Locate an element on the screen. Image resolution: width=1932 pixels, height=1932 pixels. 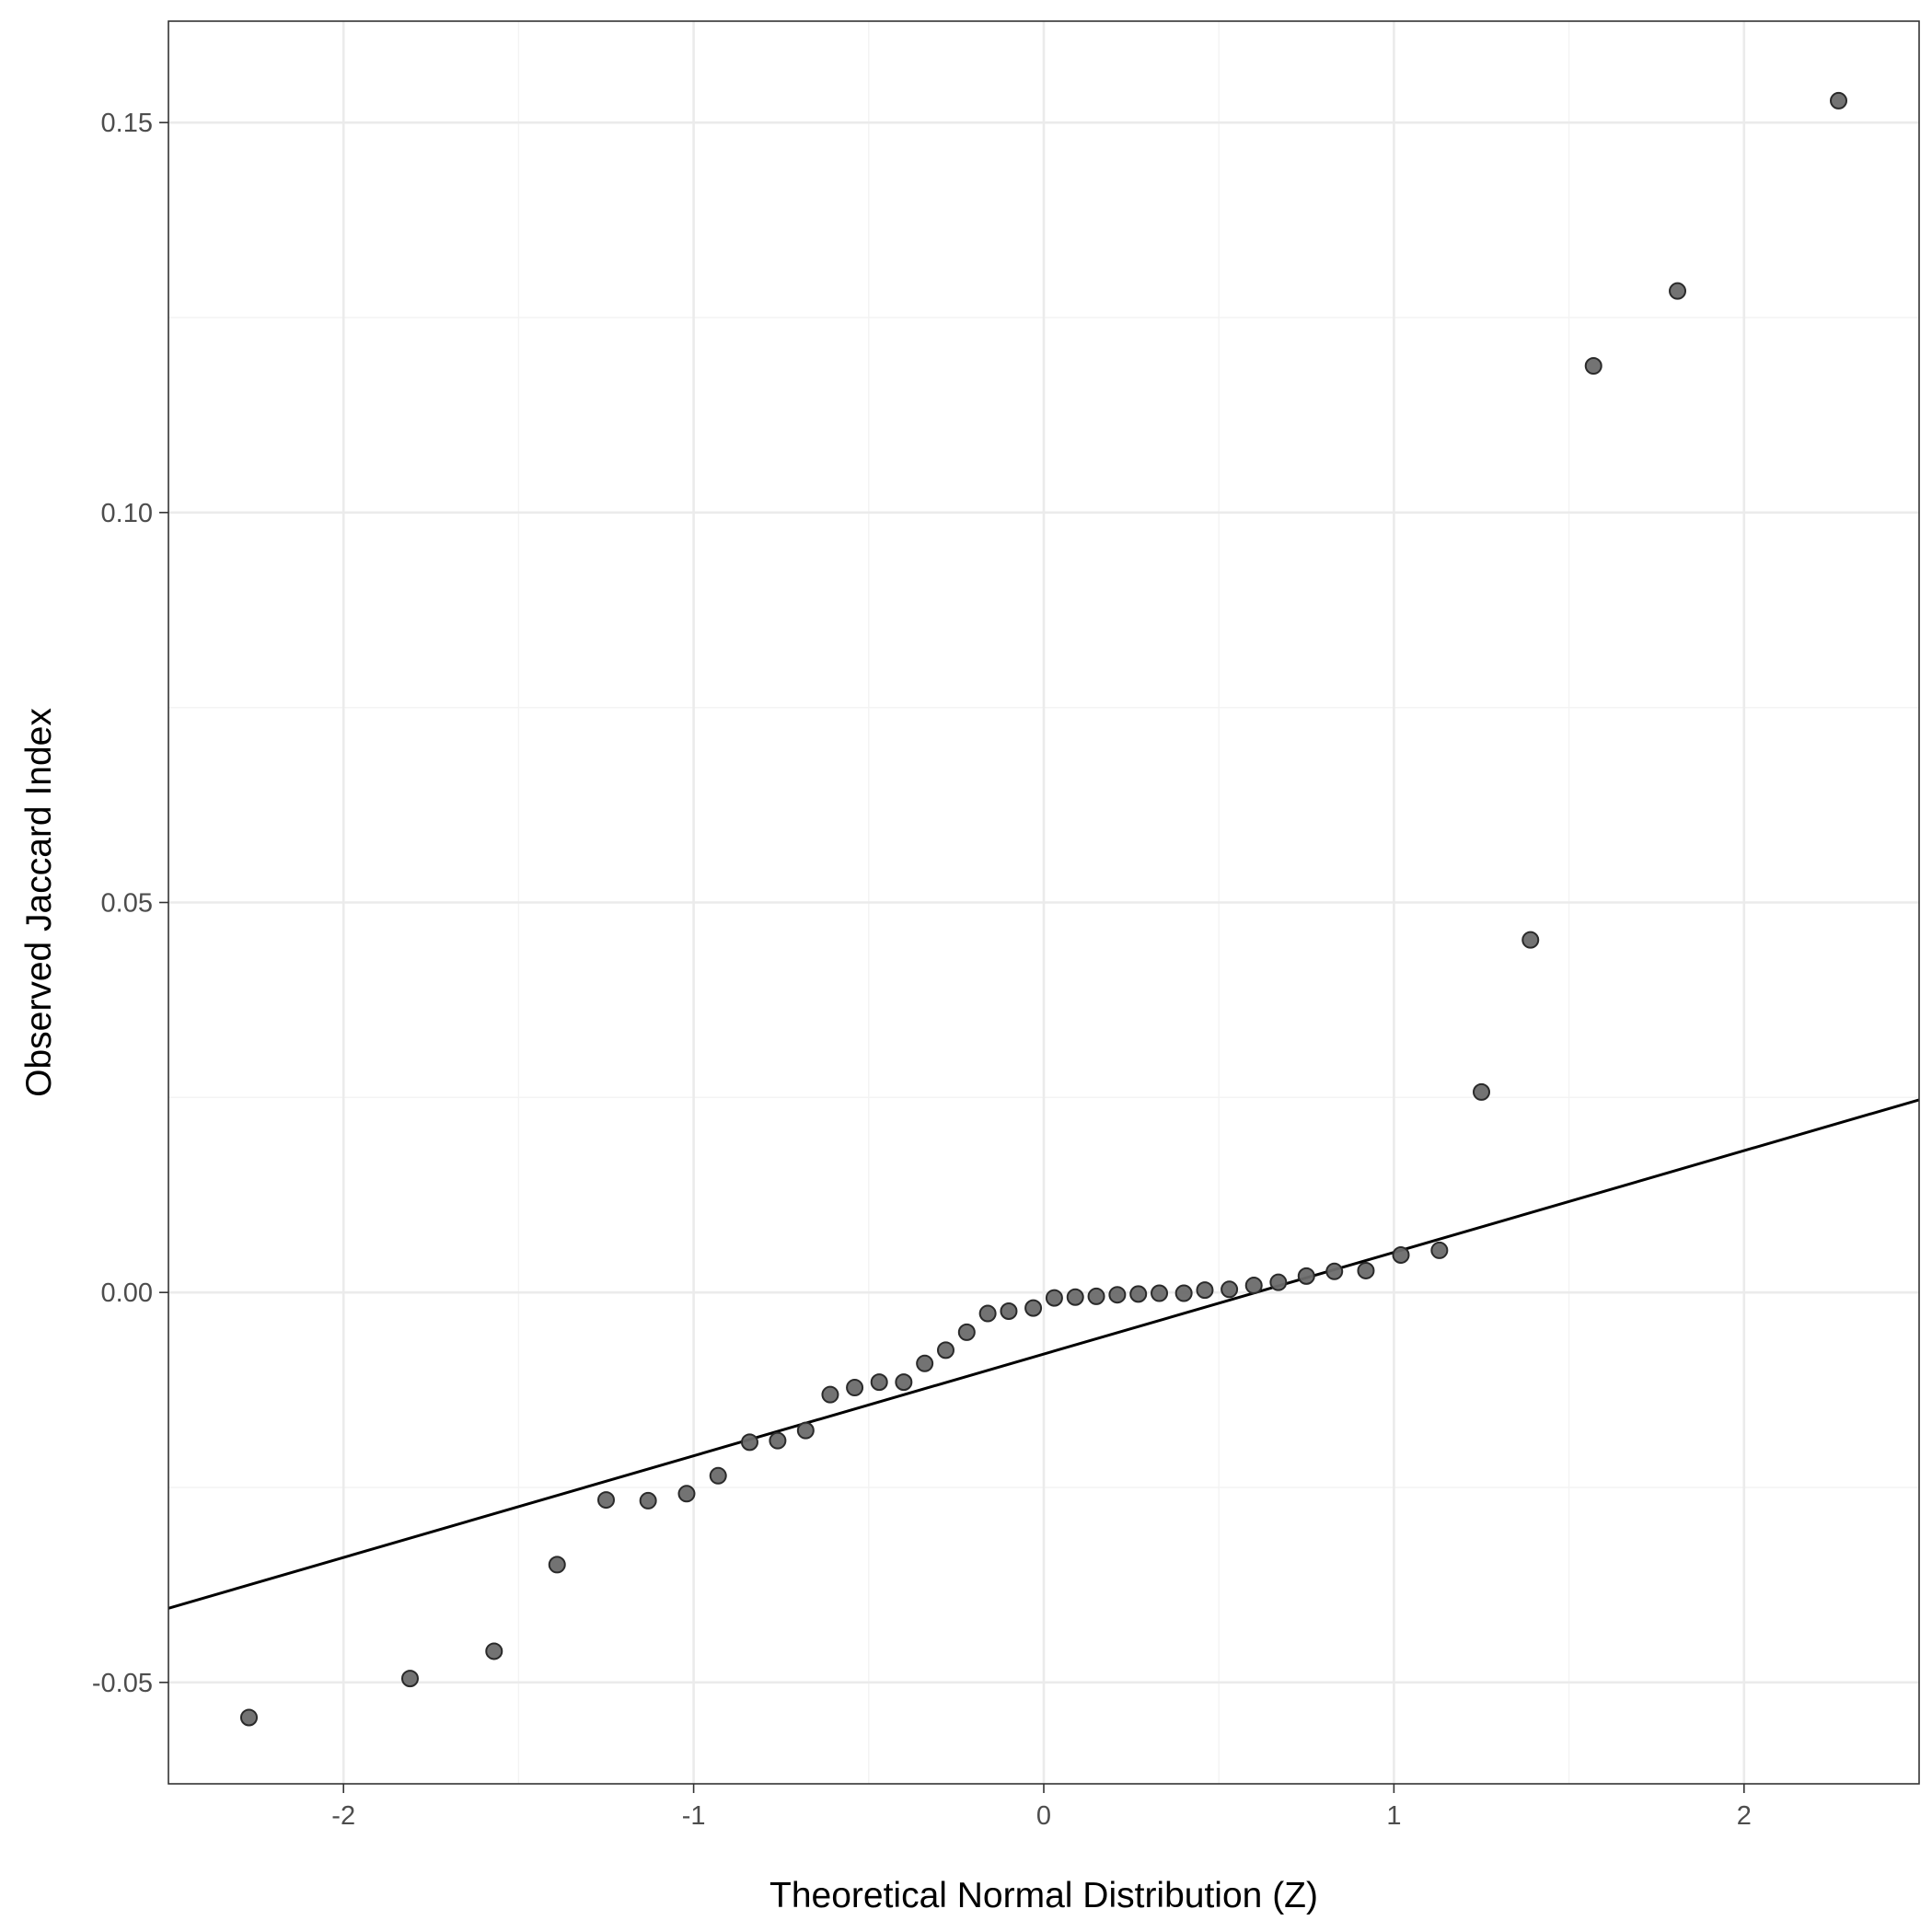
x-axis-title: Theoretical Normal Distribution (Z) is located at coordinates (1044, 1896).